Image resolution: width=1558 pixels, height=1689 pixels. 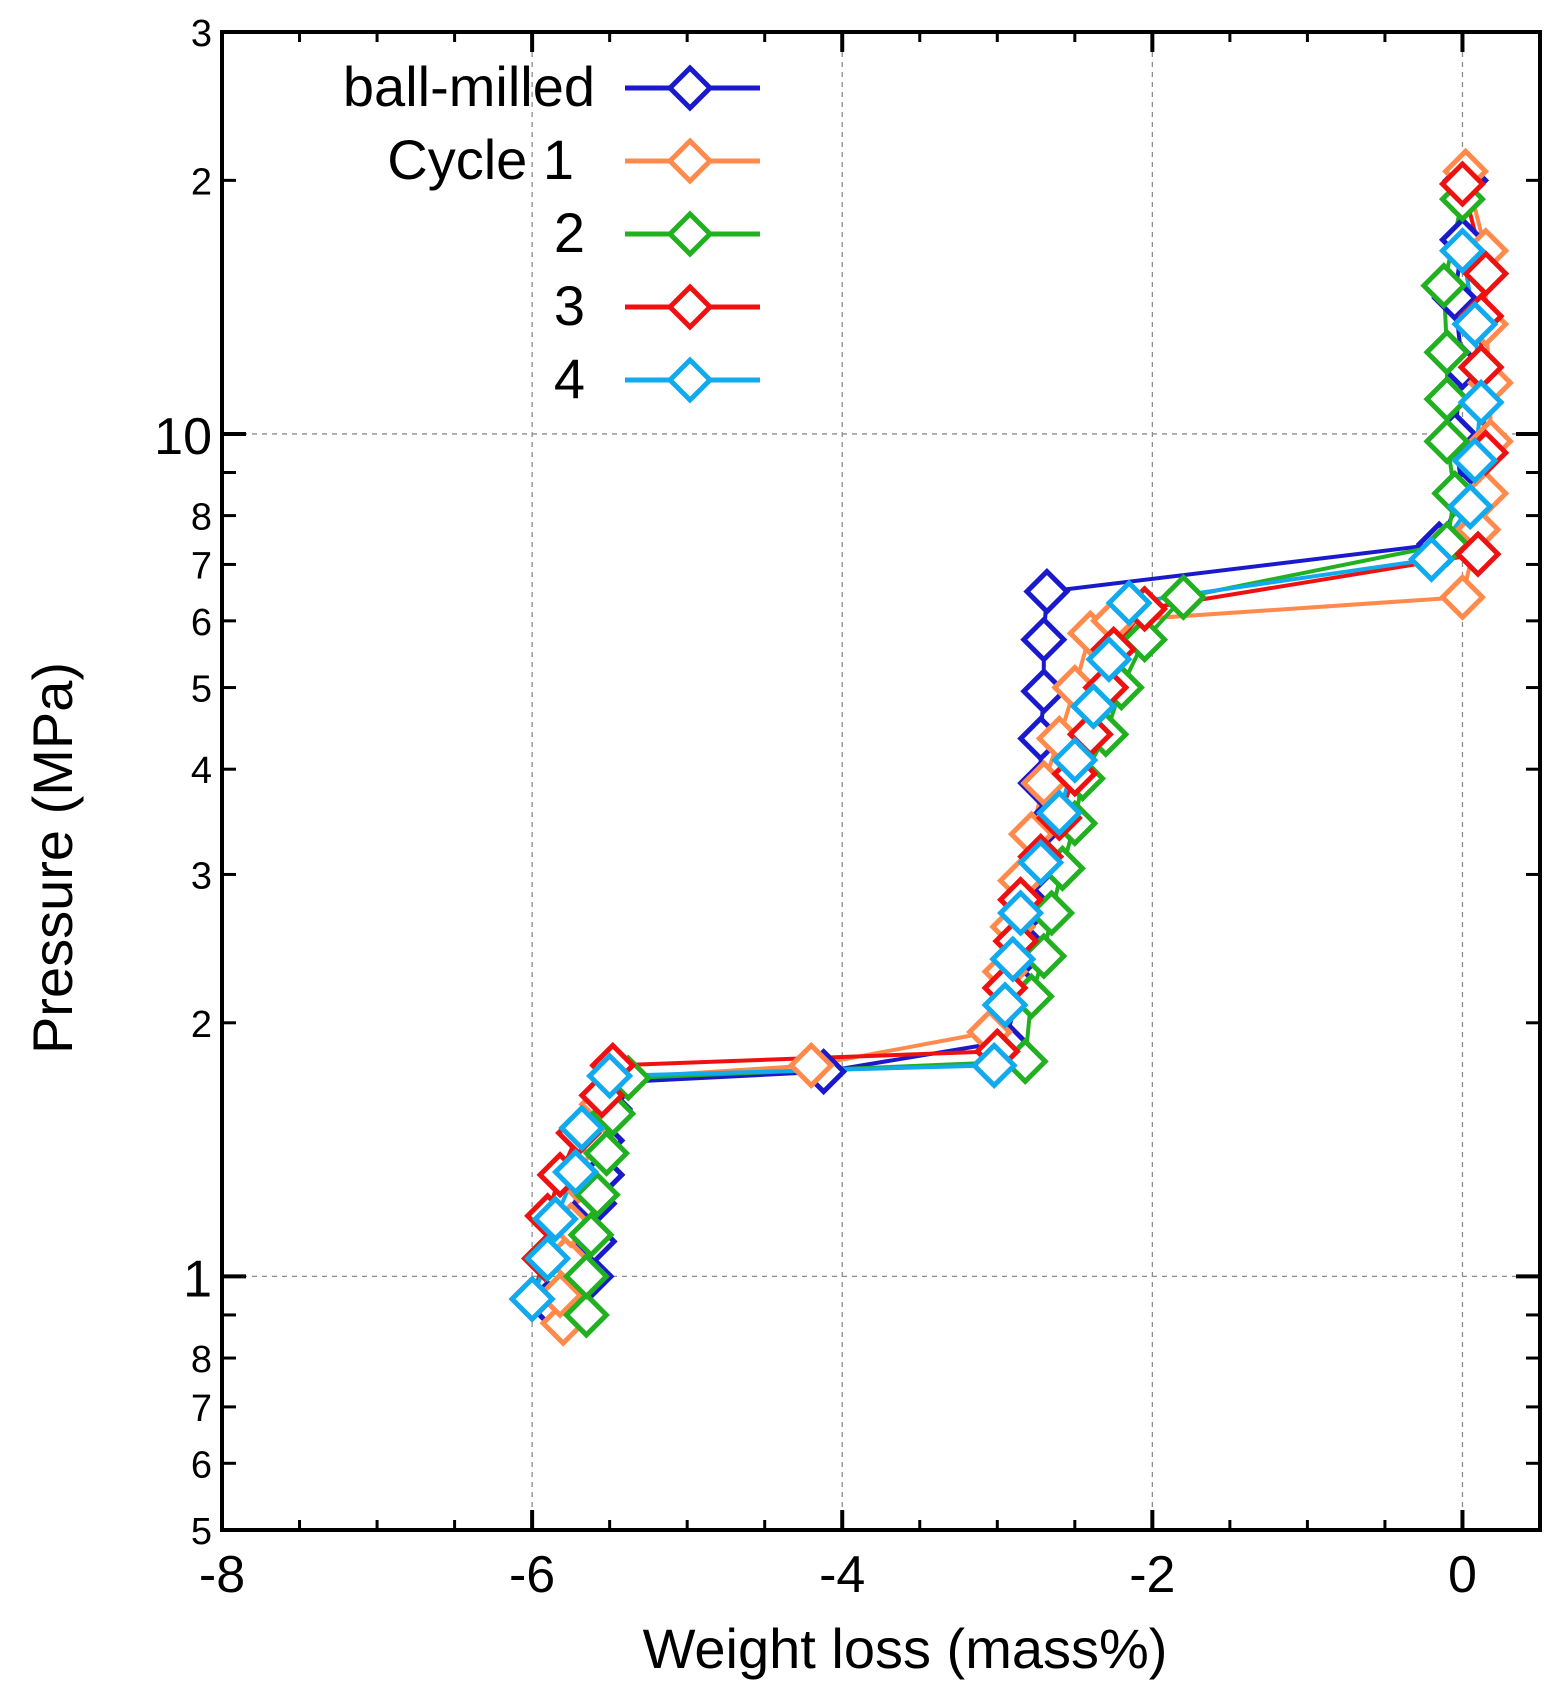 What do you see at coordinates (569, 378) in the screenshot?
I see `legend-label: 4` at bounding box center [569, 378].